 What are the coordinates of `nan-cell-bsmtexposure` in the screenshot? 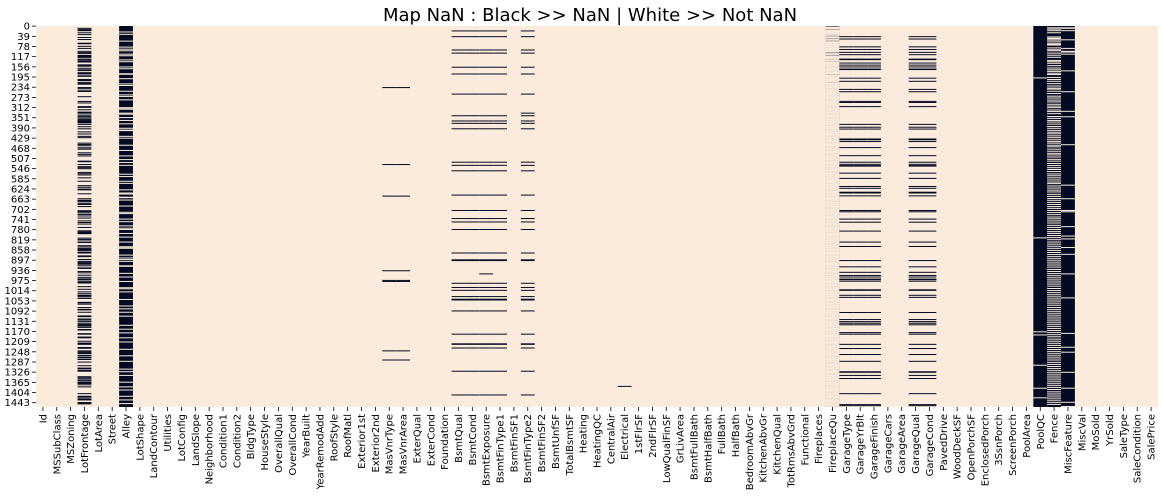 It's located at (486, 371).